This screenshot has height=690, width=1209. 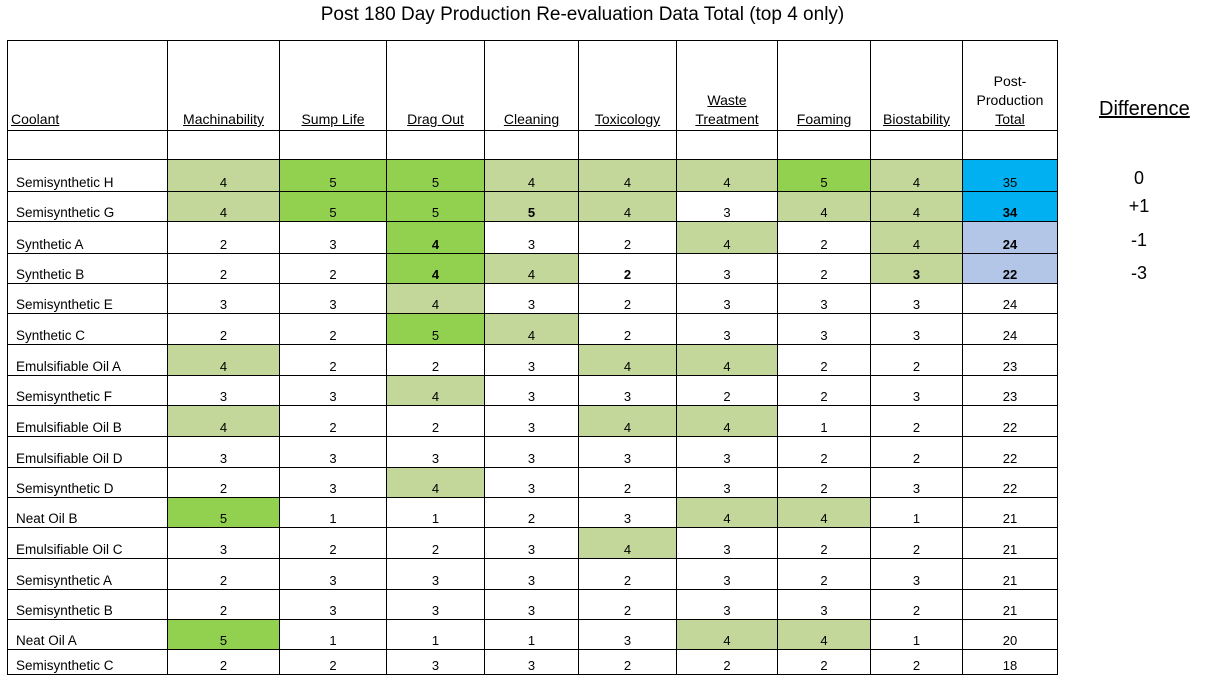 I want to click on header-drag-out: Drag Out, so click(x=435, y=85).